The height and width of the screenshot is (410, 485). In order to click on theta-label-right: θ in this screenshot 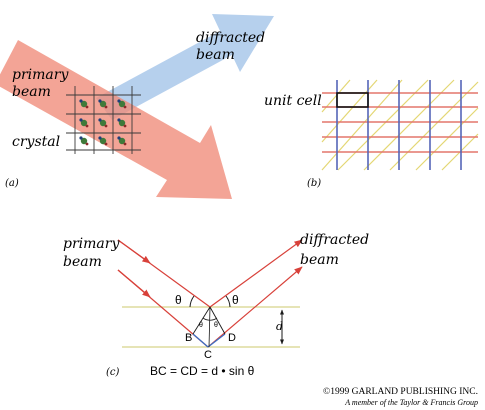, I will do `click(235, 300)`.